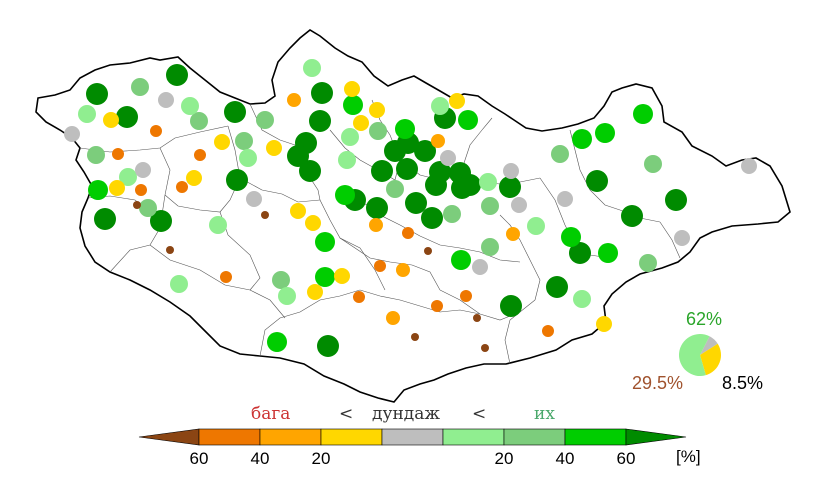 Image resolution: width=825 pixels, height=489 pixels. I want to click on legend-mid-label: дундаж, so click(406, 414).